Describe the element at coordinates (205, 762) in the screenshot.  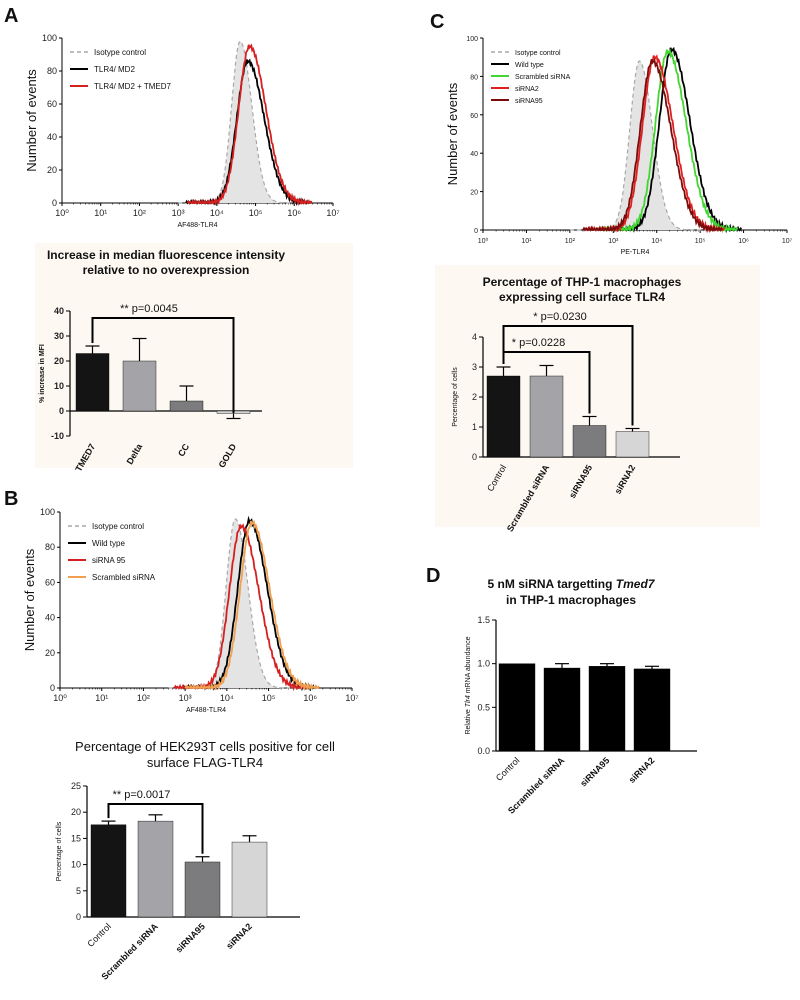
I see `b-bar-title-line2: surface FLAG-TLR4` at that location.